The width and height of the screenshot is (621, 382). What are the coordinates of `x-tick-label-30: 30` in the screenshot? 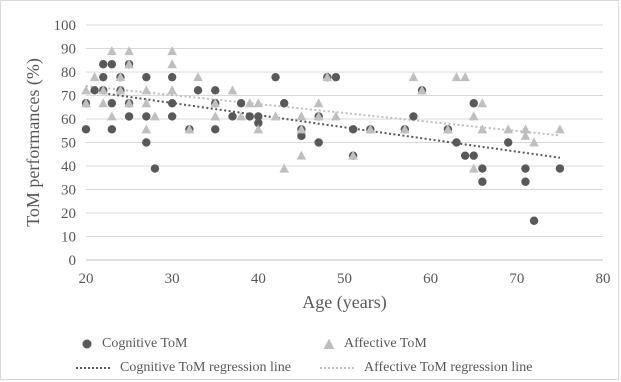 It's located at (172, 279).